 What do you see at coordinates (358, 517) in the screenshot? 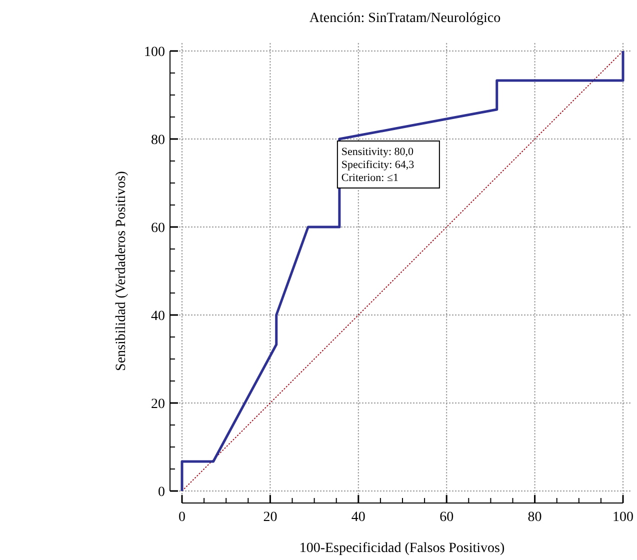
I see `x-tick-label: 40` at bounding box center [358, 517].